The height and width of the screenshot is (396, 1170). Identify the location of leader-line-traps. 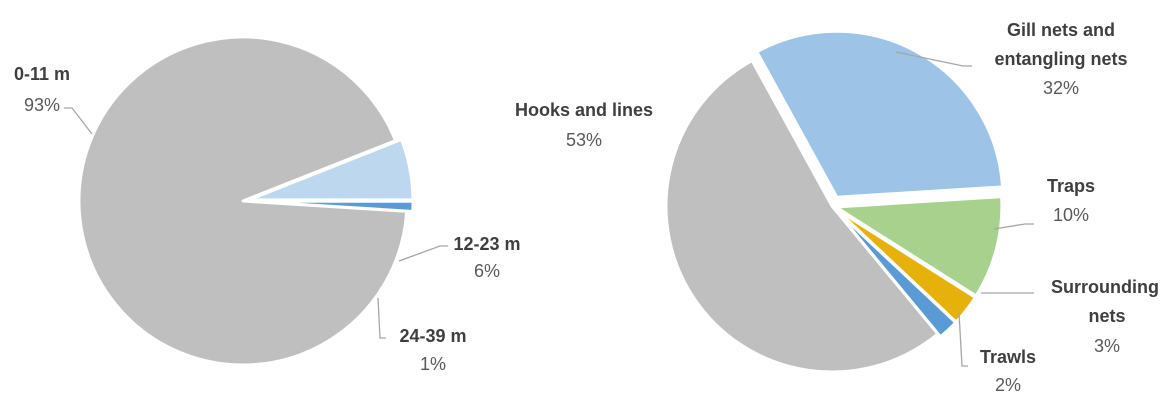
(1013, 226).